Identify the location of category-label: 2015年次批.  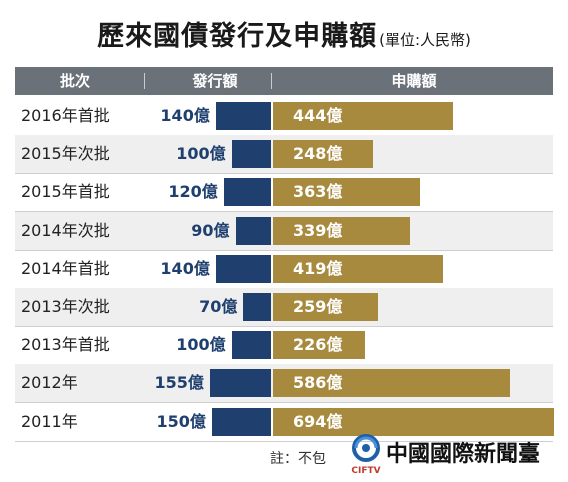
(65, 154).